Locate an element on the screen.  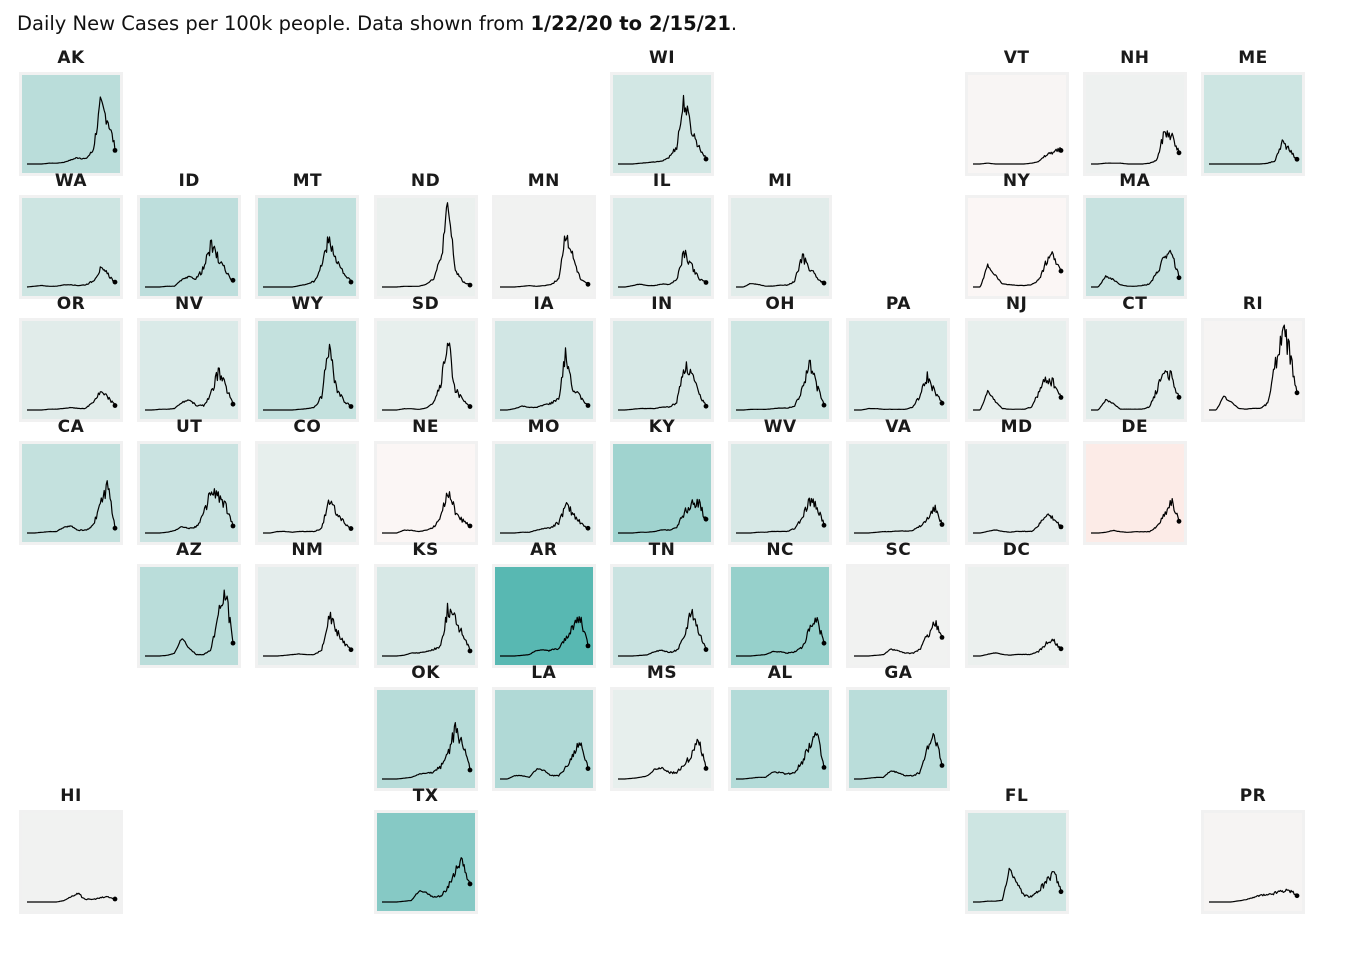
series-line-va is located at coordinates (898, 519).